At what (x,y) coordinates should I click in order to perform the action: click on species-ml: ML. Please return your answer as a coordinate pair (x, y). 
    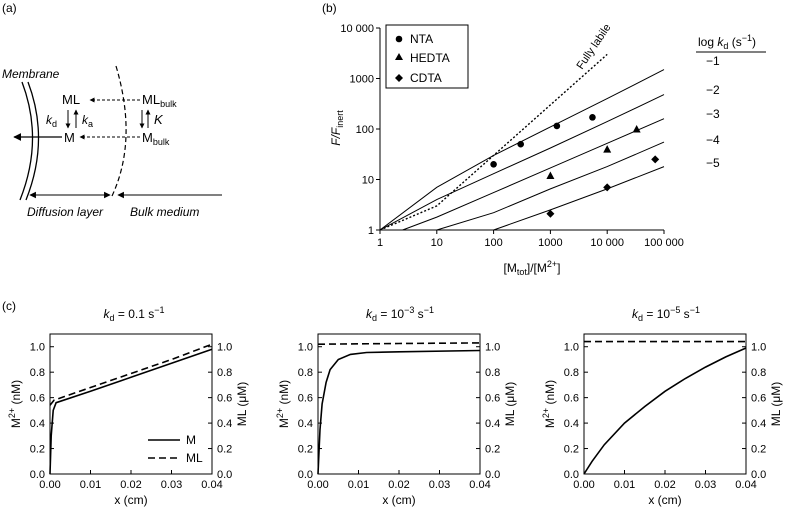
    Looking at the image, I should click on (71, 99).